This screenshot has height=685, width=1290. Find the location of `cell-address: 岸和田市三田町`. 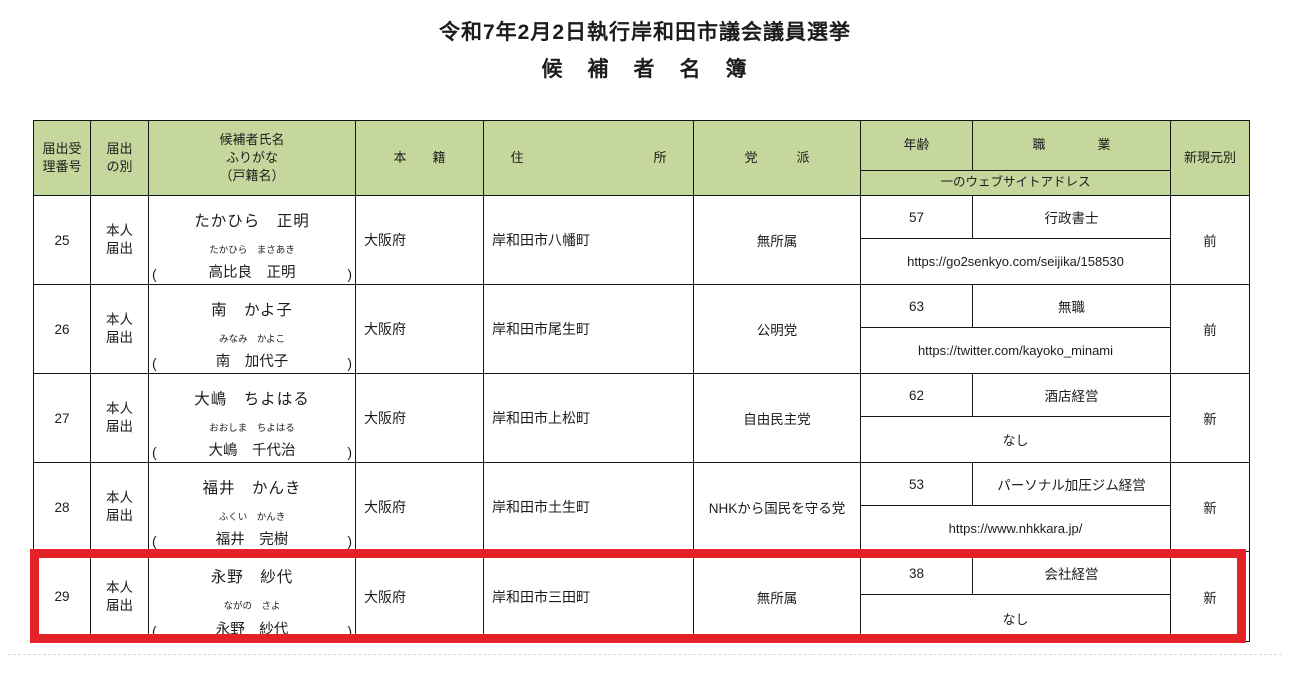

cell-address: 岸和田市三田町 is located at coordinates (589, 596).